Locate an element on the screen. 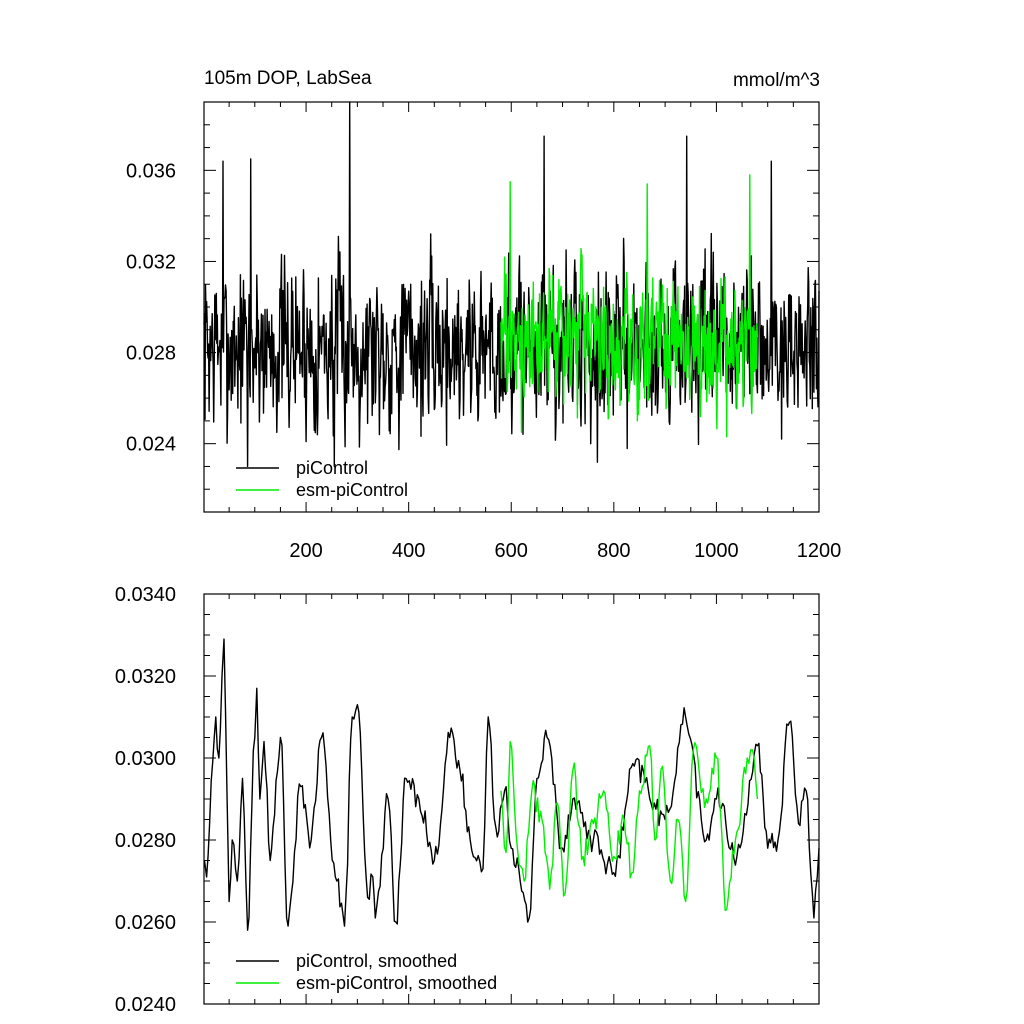 The height and width of the screenshot is (1024, 1024). top-panel-units: mmol/m^3 is located at coordinates (776, 80).